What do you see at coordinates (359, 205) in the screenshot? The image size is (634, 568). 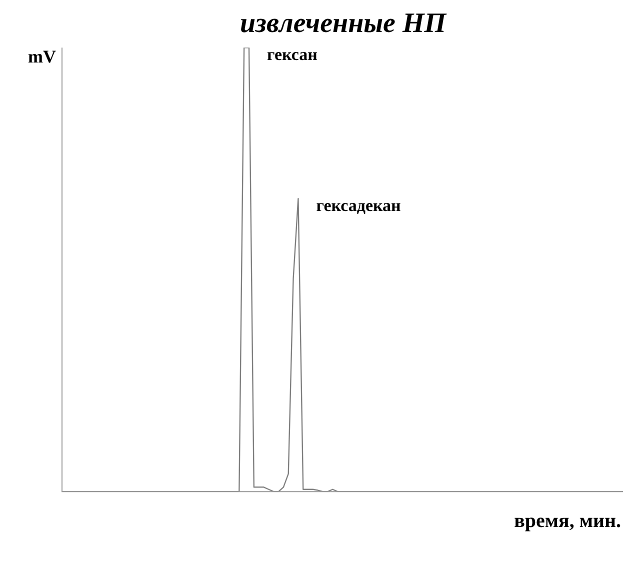 I see `annotation: гексадекан` at bounding box center [359, 205].